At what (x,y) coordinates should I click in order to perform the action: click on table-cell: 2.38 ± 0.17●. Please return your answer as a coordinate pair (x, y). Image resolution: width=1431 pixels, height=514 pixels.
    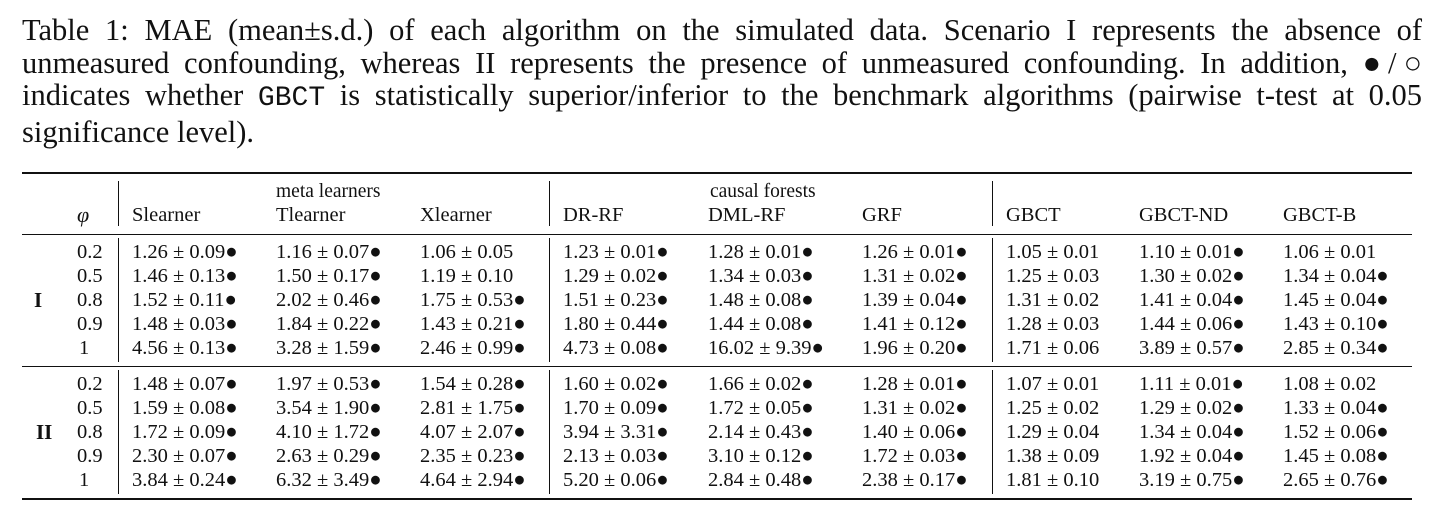
    Looking at the image, I should click on (915, 480).